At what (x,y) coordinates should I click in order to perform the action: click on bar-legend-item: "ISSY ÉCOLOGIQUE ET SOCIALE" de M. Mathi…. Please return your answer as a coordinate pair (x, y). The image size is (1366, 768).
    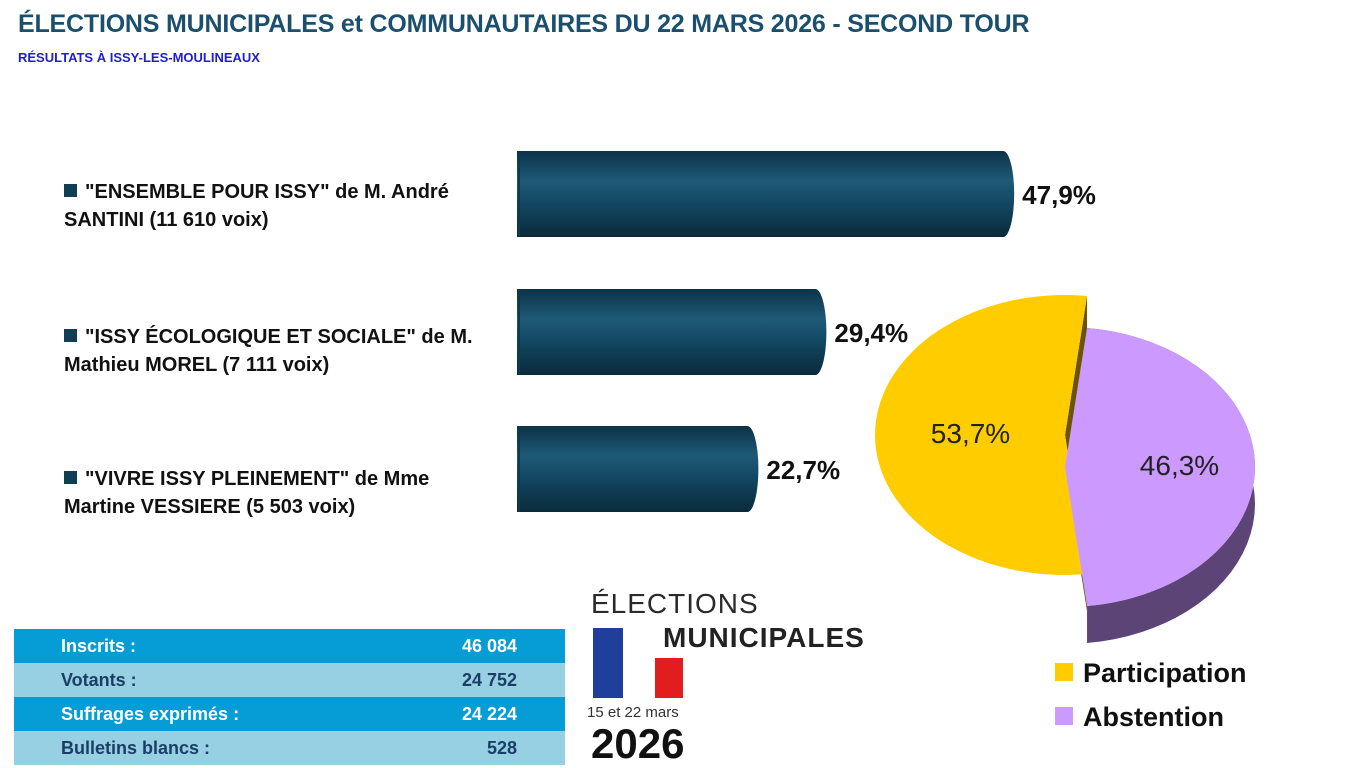
    Looking at the image, I should click on (279, 351).